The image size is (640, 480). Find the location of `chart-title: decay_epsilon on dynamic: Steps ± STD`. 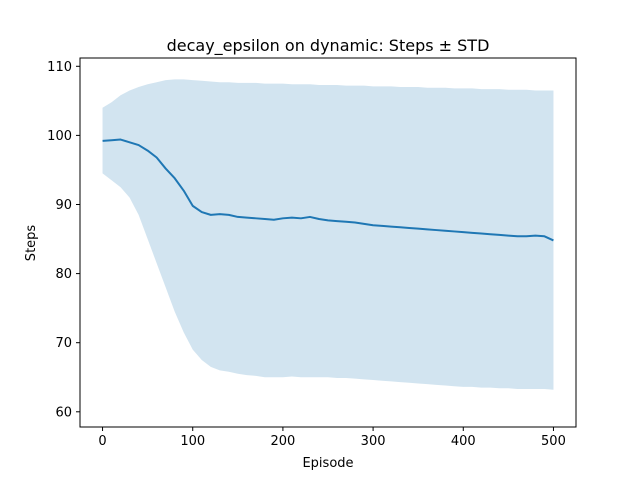

chart-title: decay_epsilon on dynamic: Steps ± STD is located at coordinates (328, 46).